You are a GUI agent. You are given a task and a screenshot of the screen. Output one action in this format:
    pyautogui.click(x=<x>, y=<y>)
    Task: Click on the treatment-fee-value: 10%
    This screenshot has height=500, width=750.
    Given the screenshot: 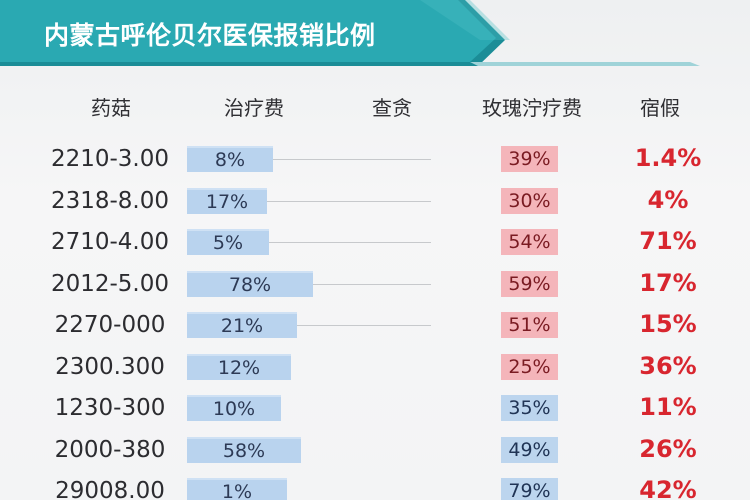 What is the action you would take?
    pyautogui.click(x=234, y=409)
    